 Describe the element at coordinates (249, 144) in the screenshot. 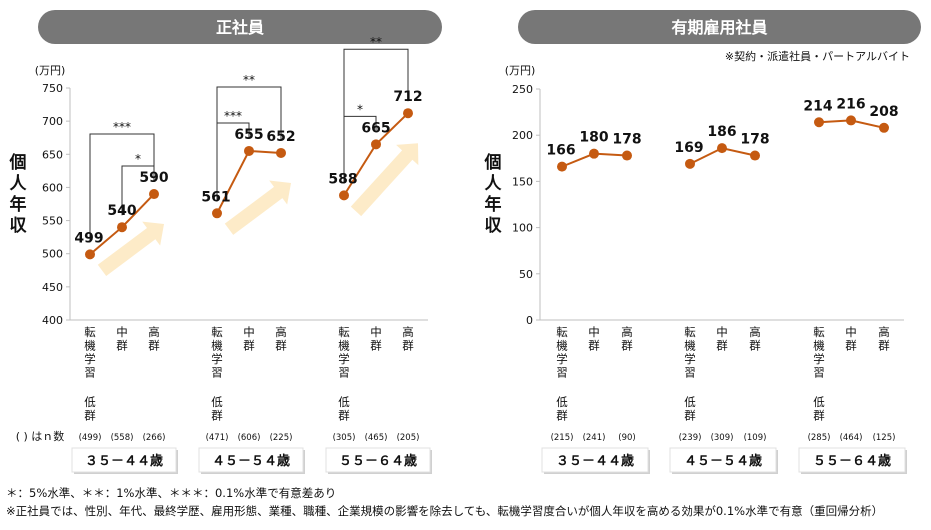

I see `significance-bracket` at that location.